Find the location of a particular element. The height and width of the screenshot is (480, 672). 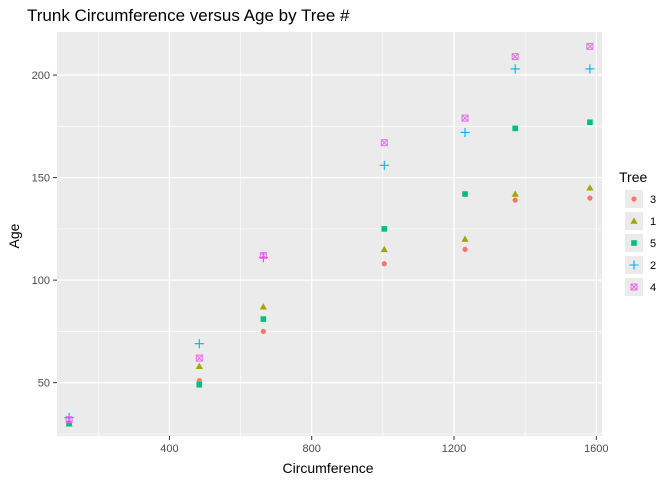

legend-title: Tree is located at coordinates (633, 177).